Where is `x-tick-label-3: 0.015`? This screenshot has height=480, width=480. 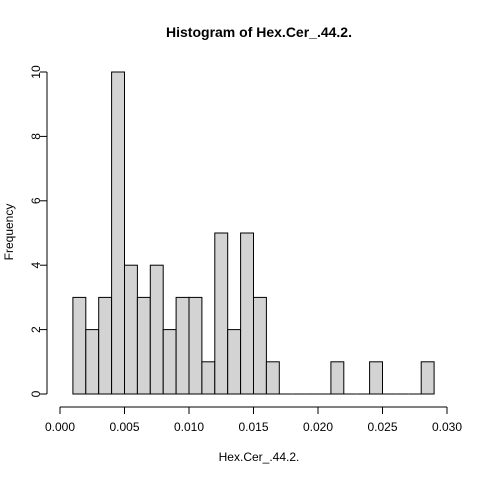 x-tick-label-3: 0.015 is located at coordinates (253, 427).